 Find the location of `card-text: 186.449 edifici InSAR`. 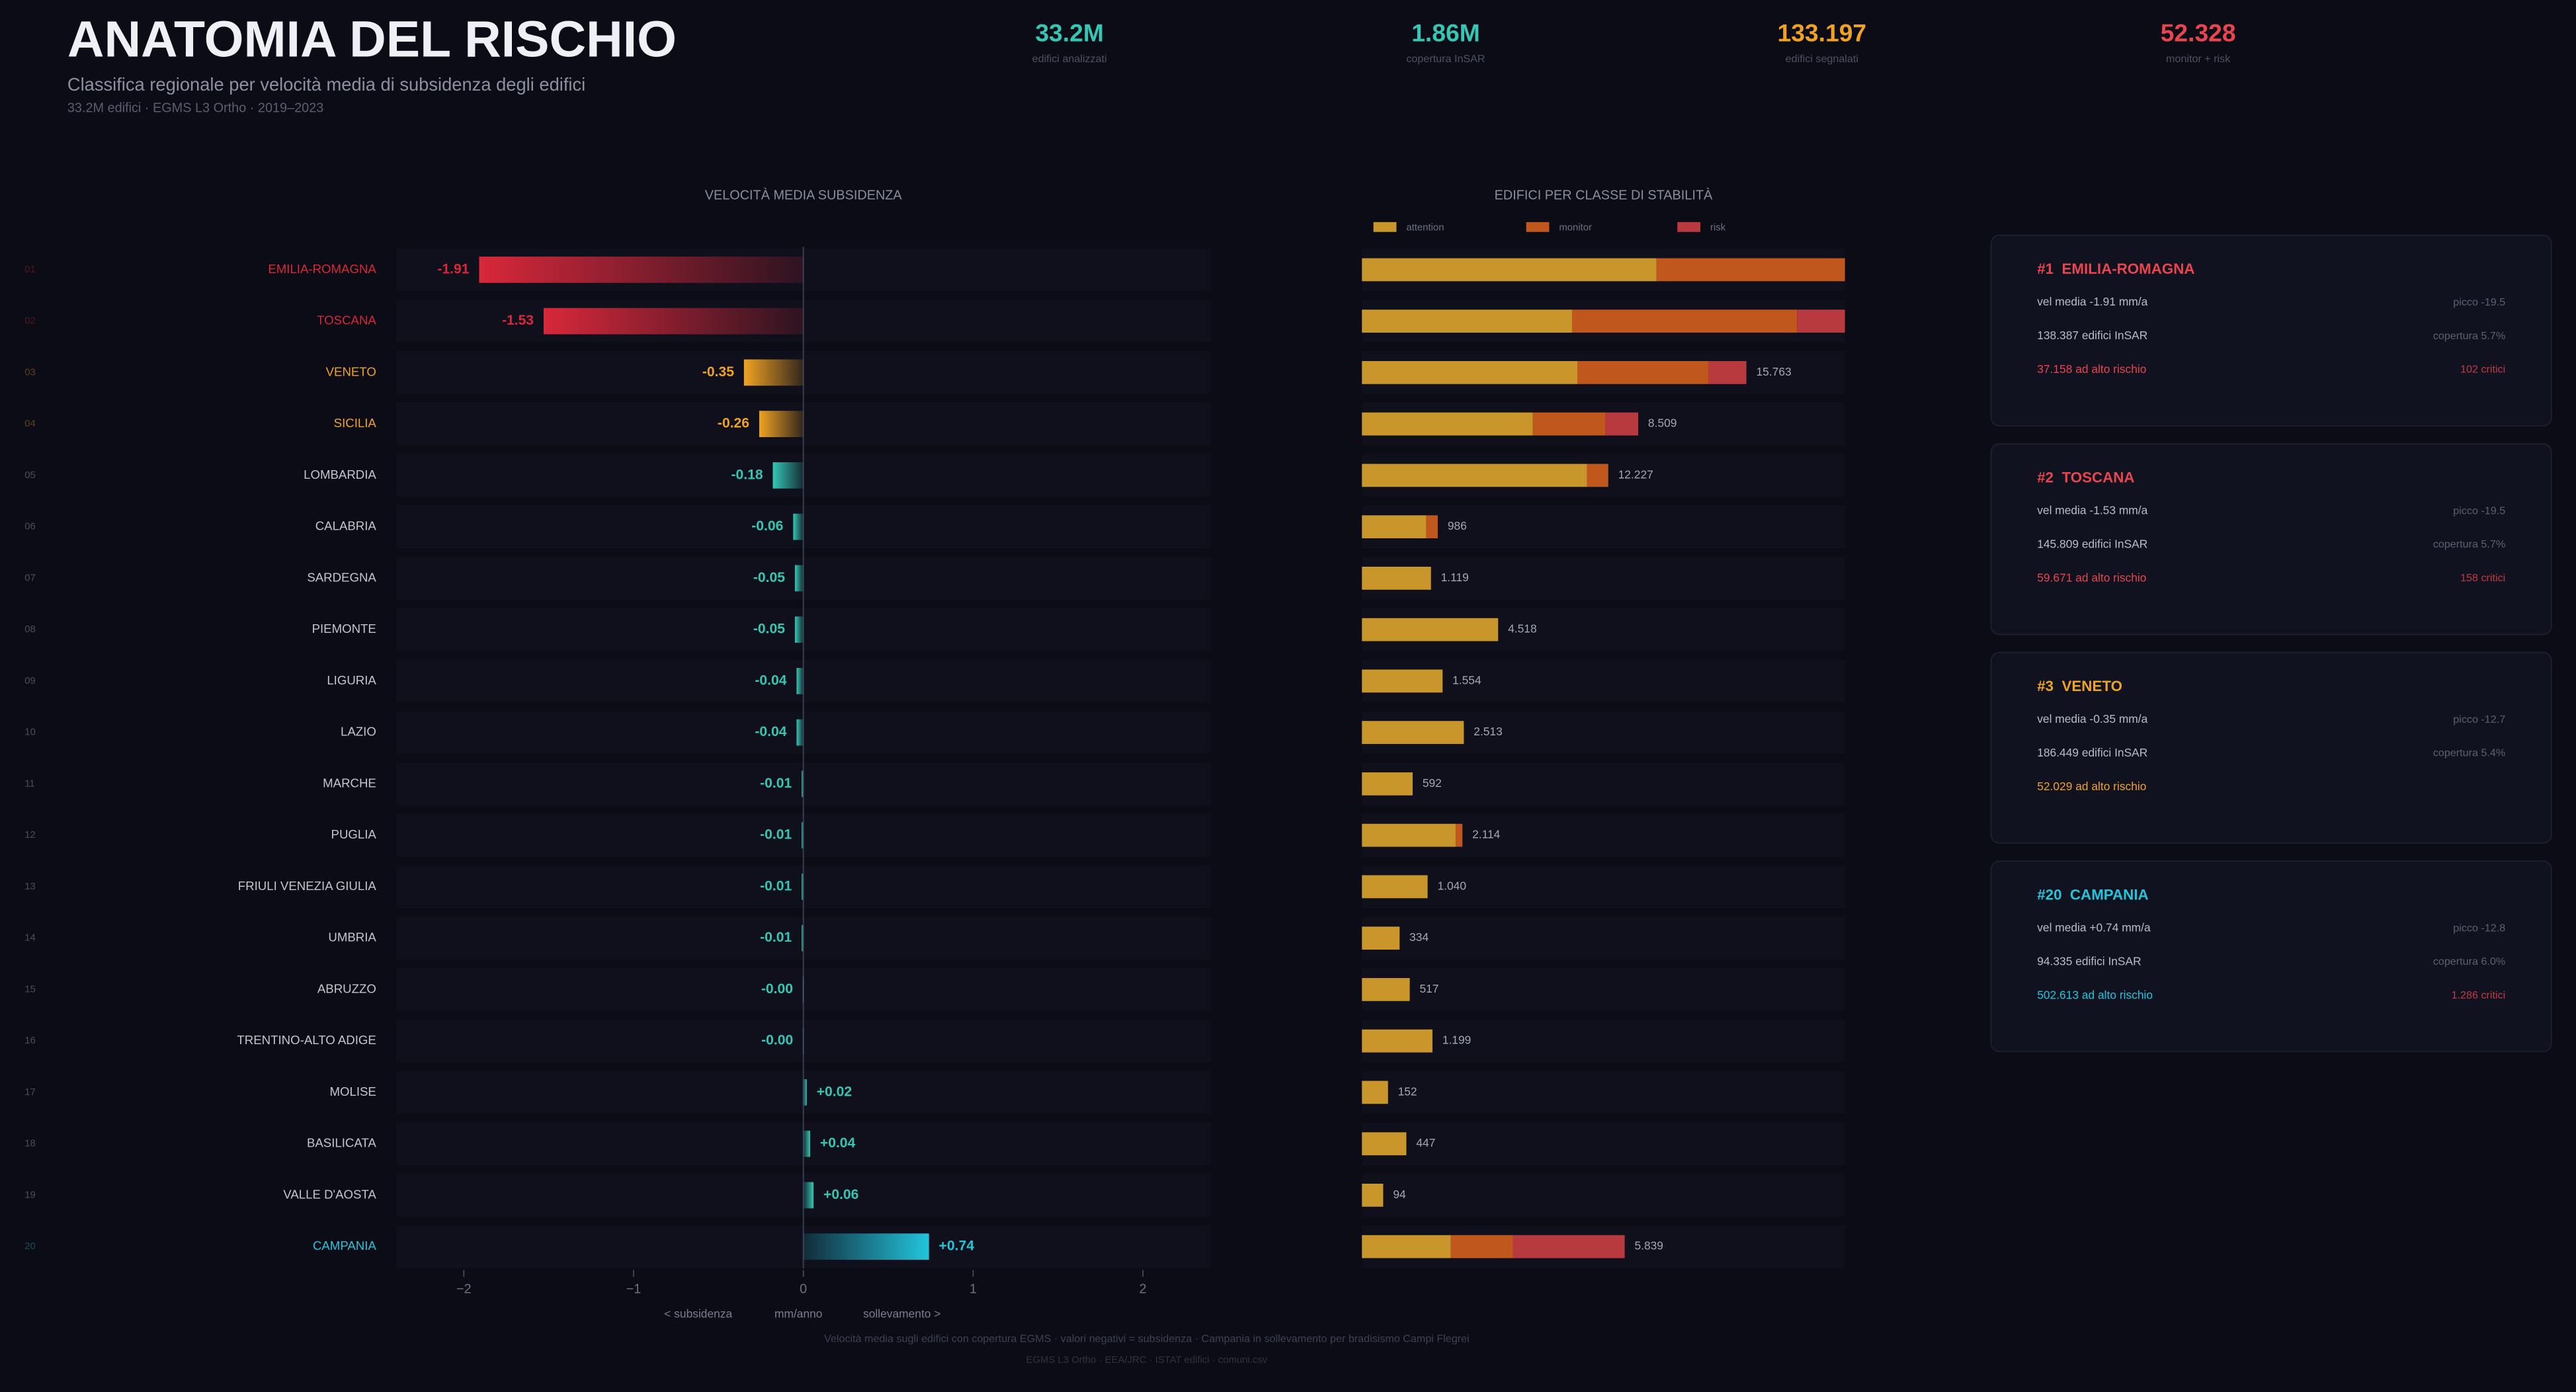

card-text: 186.449 edifici InSAR is located at coordinates (2092, 752).